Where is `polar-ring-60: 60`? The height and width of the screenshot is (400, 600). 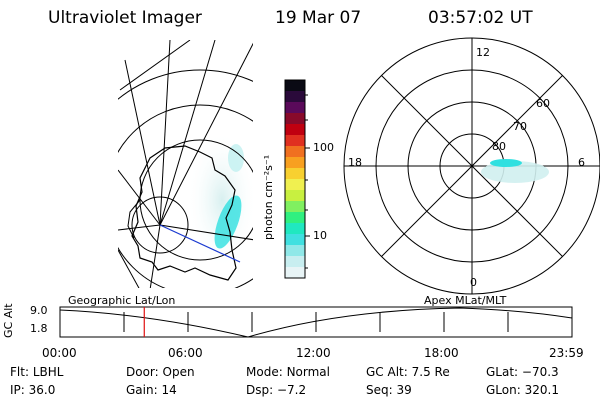 polar-ring-60: 60 is located at coordinates (543, 103).